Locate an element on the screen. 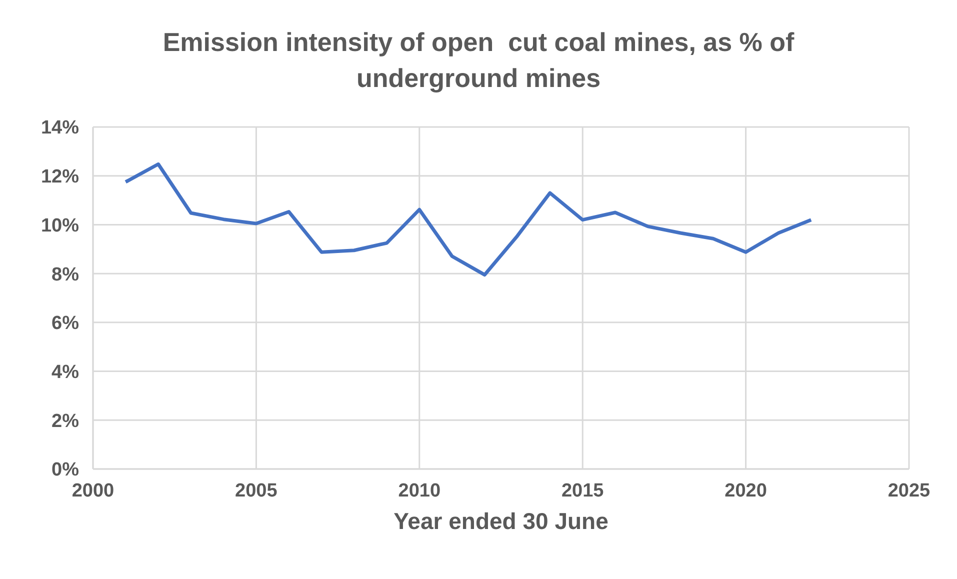 This screenshot has height=579, width=957. y-tick-label: 10% is located at coordinates (60, 225).